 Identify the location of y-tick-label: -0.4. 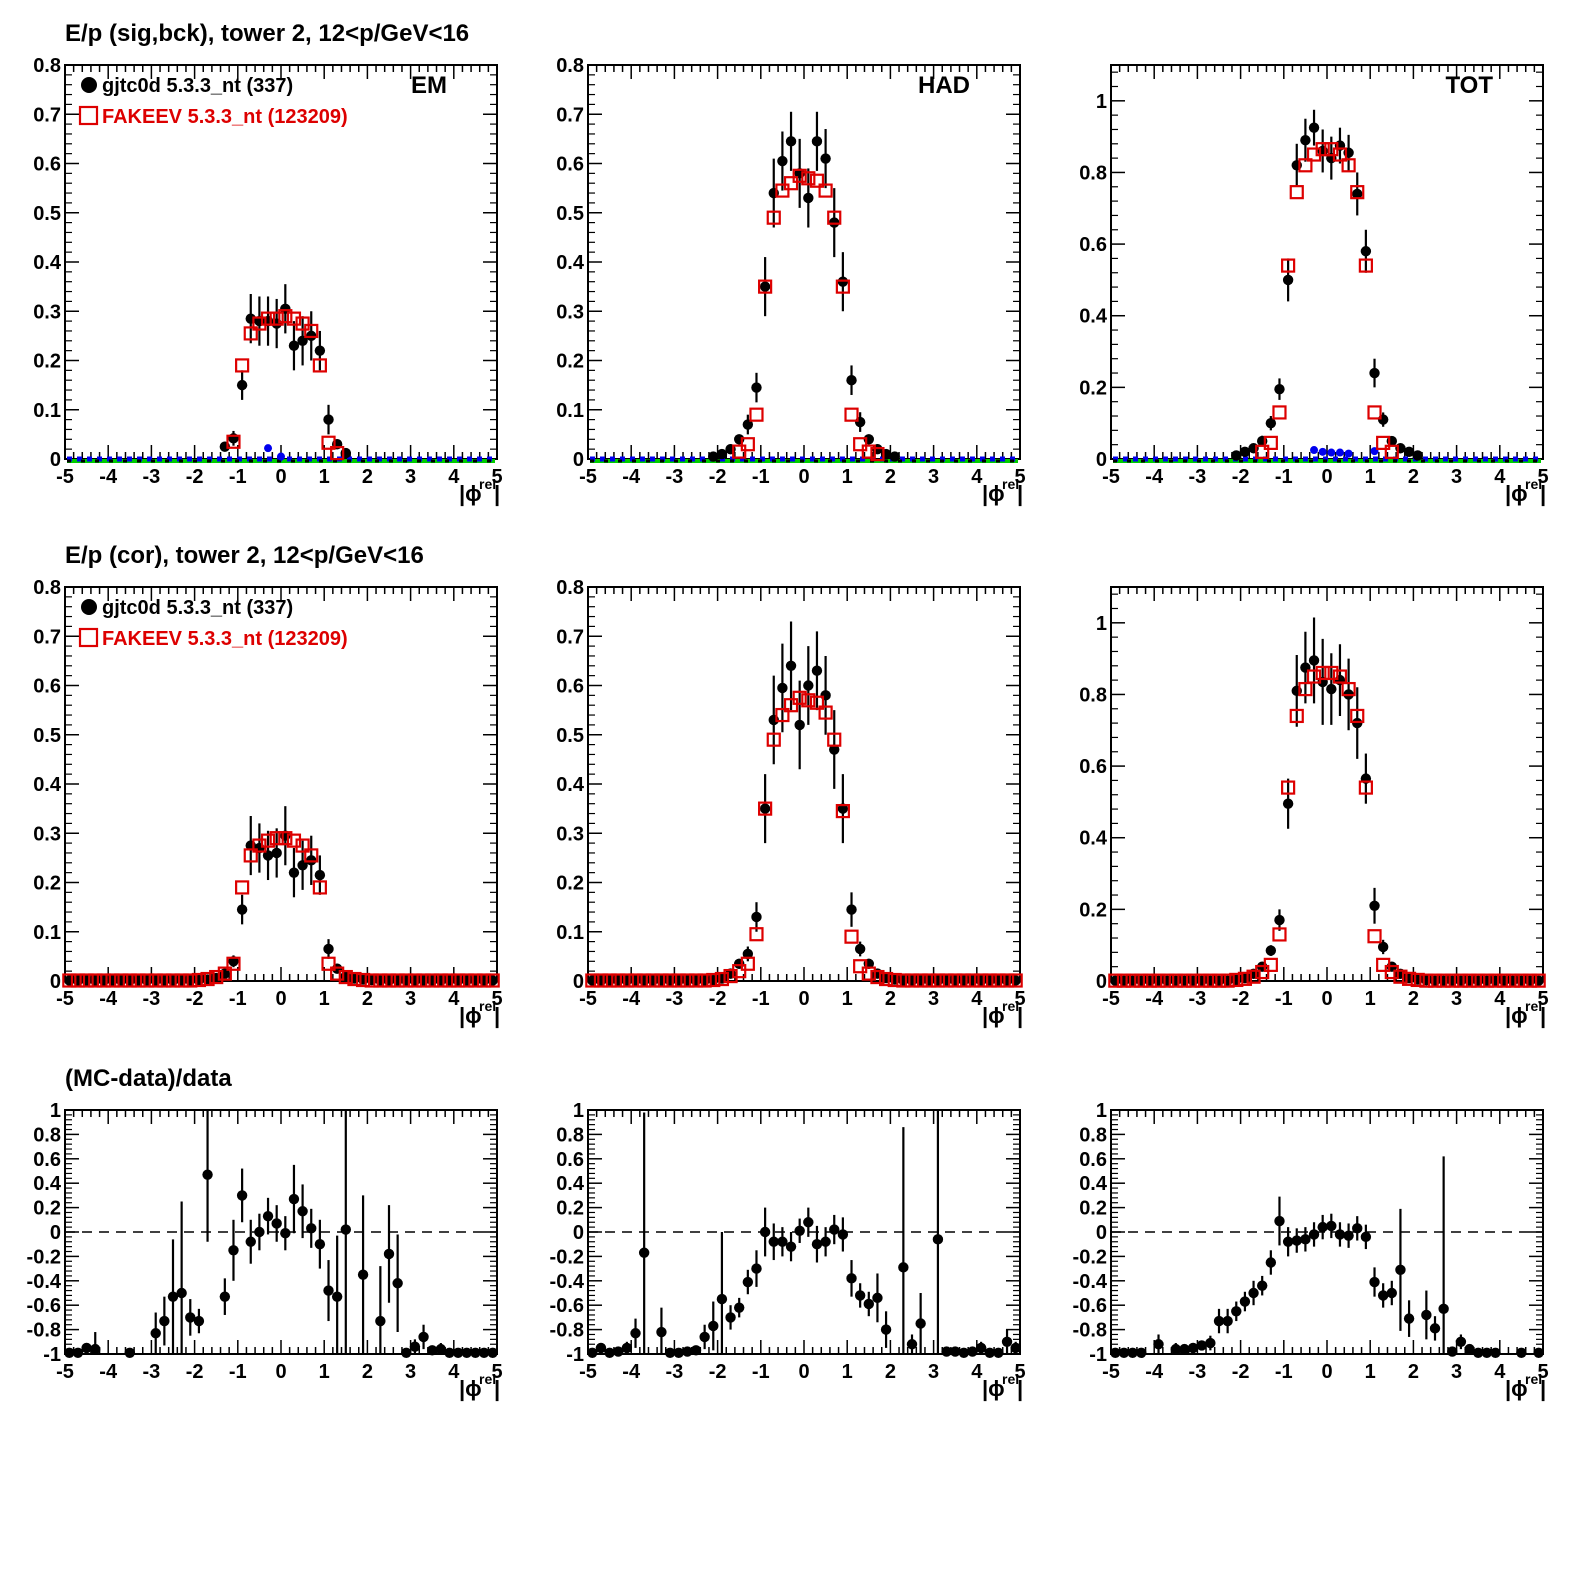
(44, 1282).